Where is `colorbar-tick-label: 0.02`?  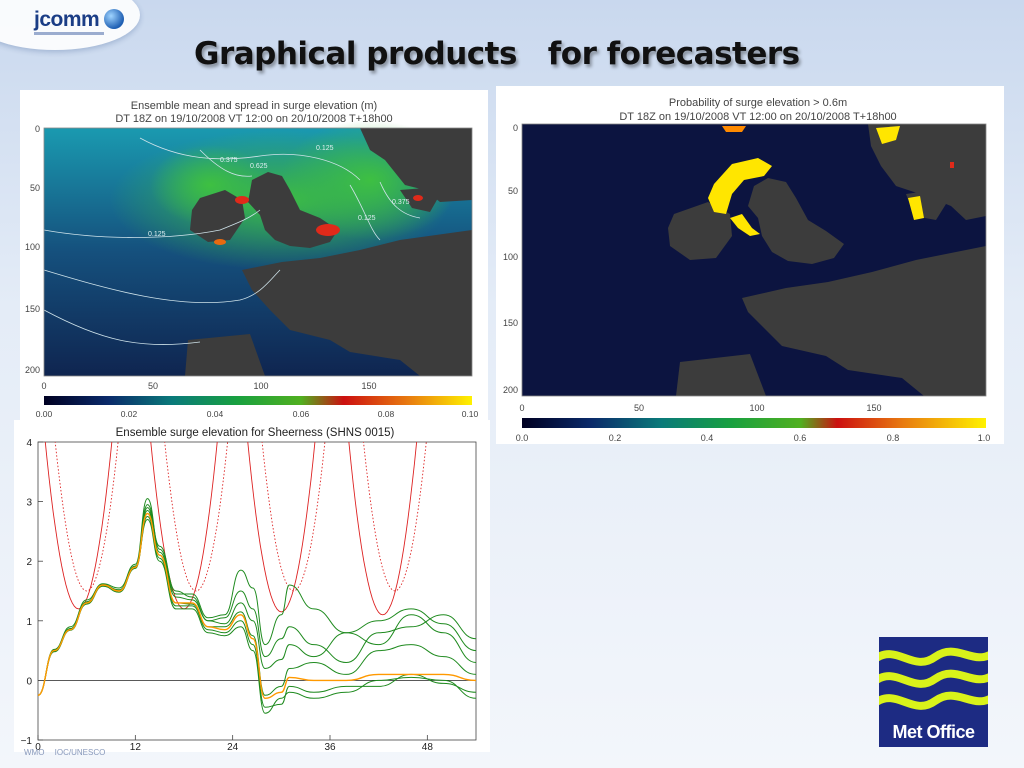
colorbar-tick-label: 0.02 is located at coordinates (129, 414).